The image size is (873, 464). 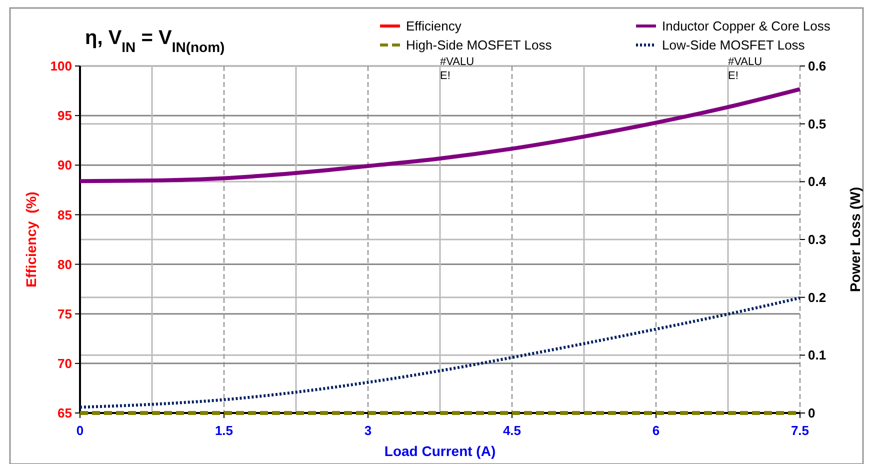 What do you see at coordinates (817, 355) in the screenshot?
I see `y2-tick-label: 0.1` at bounding box center [817, 355].